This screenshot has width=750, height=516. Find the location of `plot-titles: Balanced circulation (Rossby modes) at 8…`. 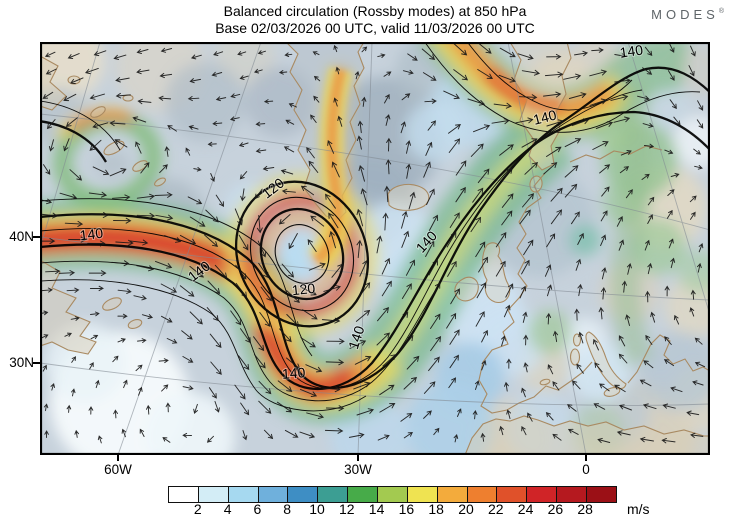

plot-titles: Balanced circulation (Rossby modes) at 8… is located at coordinates (375, 20).